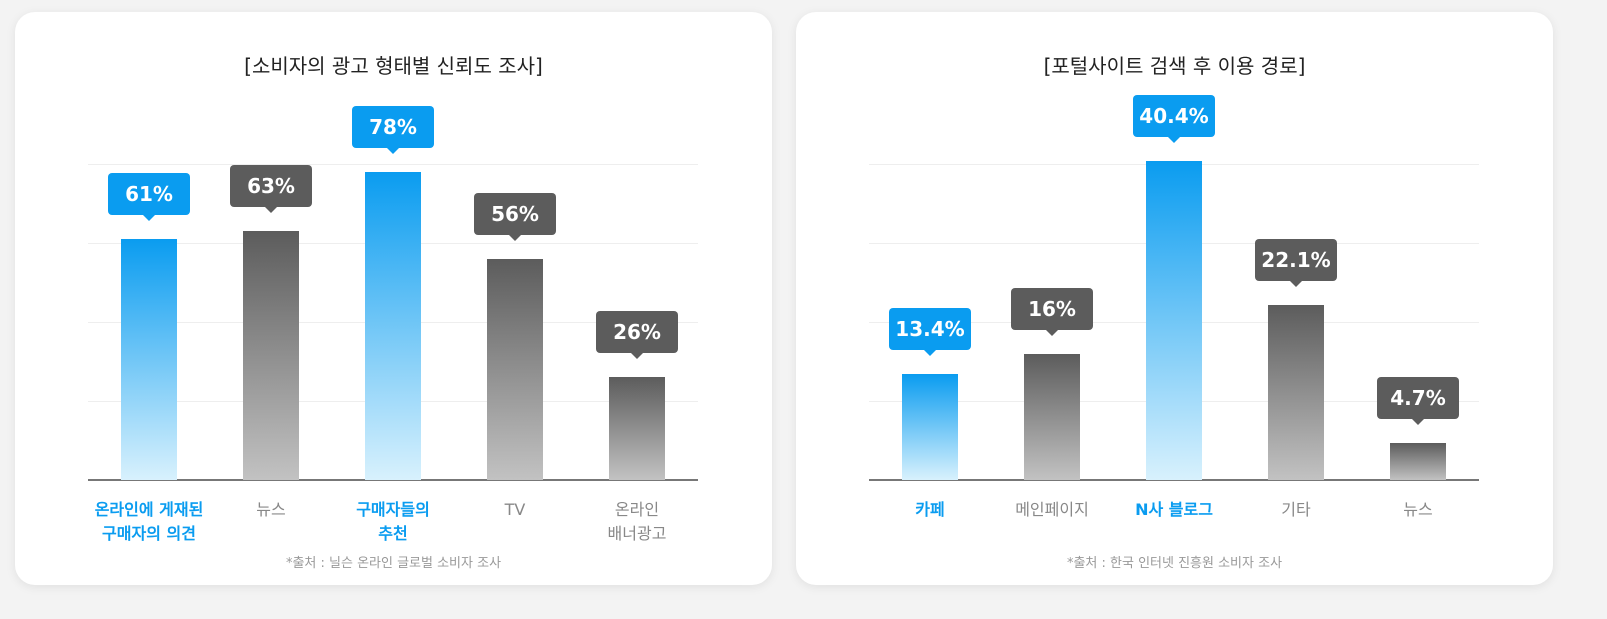 This screenshot has width=1607, height=619. What do you see at coordinates (393, 129) in the screenshot?
I see `value-label: 78%` at bounding box center [393, 129].